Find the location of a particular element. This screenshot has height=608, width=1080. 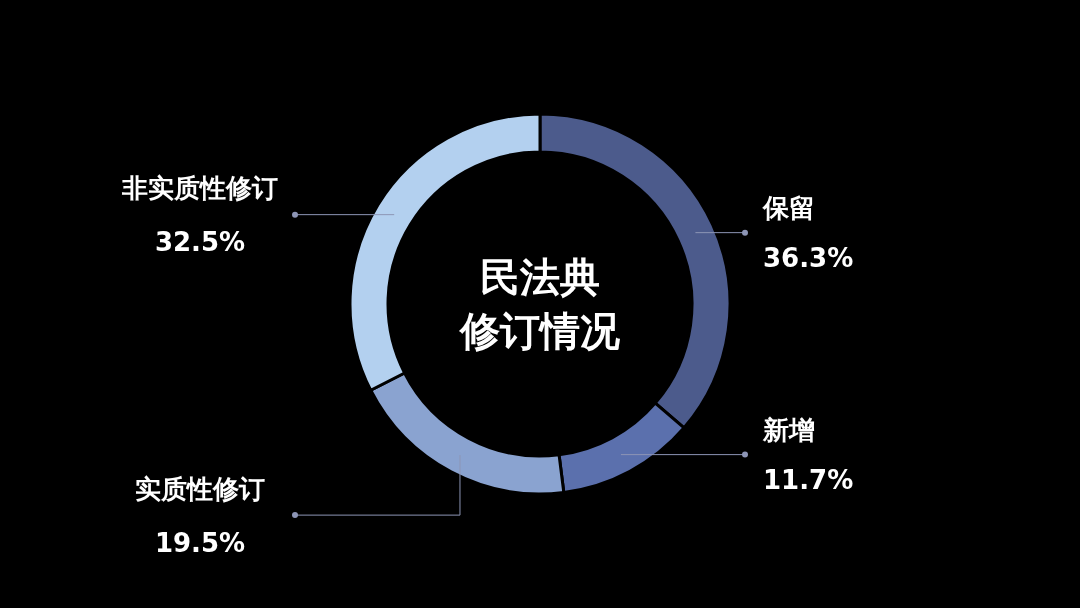

data-label: 11.7% is located at coordinates (808, 480).